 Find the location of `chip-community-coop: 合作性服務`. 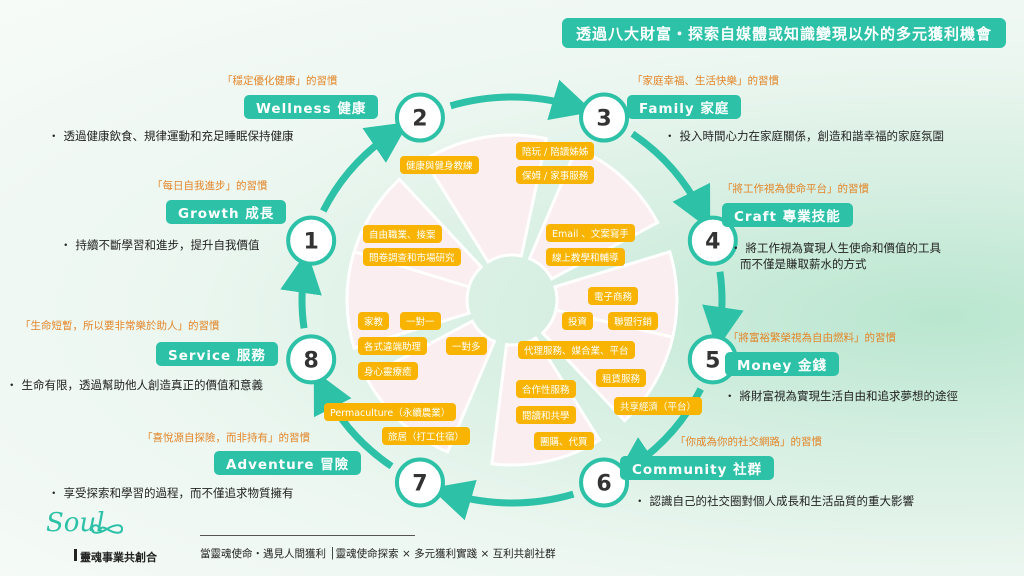

chip-community-coop: 合作性服務 is located at coordinates (546, 389).